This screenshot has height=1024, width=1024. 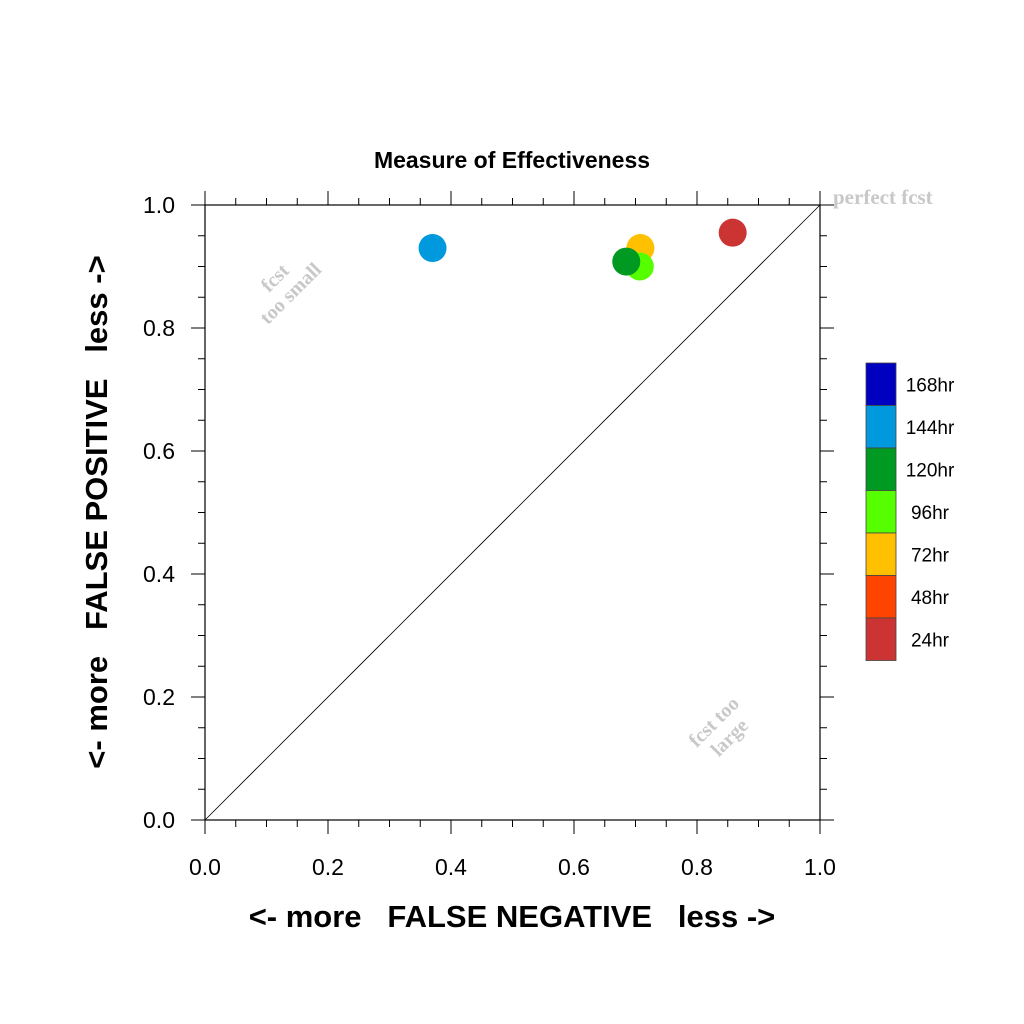 I want to click on x-tick-labels: 0.0 0.2 0.4 0.6 0.8 1.0, so click(x=512, y=867).